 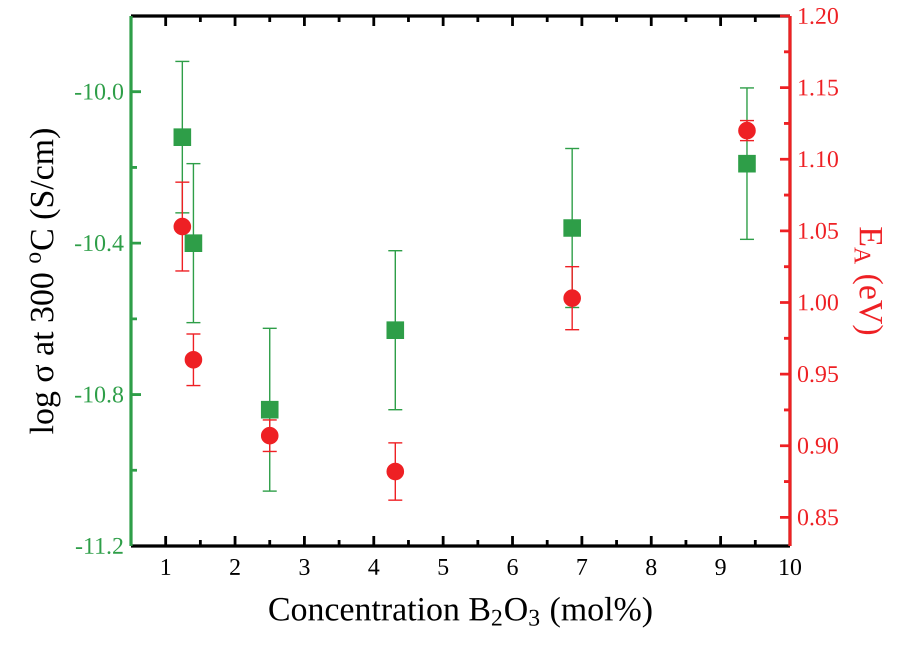 What do you see at coordinates (818, 302) in the screenshot?
I see `y2-tick-label: 1.00` at bounding box center [818, 302].